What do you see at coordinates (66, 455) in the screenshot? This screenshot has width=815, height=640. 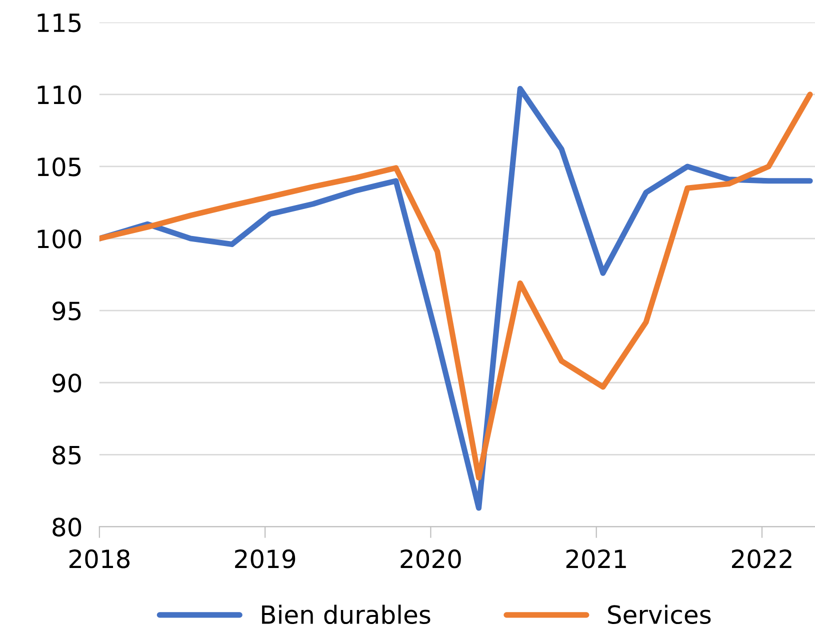 I see `y-tick-label: 85` at bounding box center [66, 455].